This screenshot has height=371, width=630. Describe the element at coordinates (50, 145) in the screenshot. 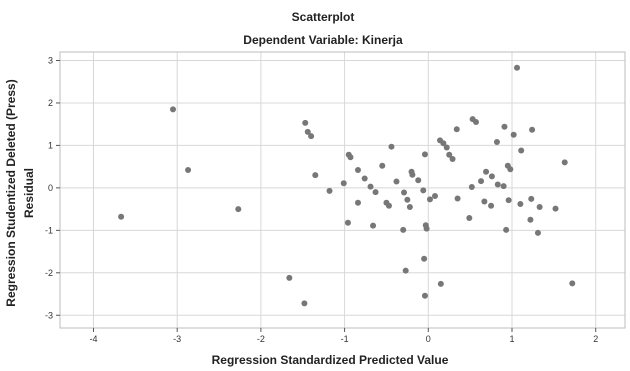

I see `y-tick-label: 1` at that location.